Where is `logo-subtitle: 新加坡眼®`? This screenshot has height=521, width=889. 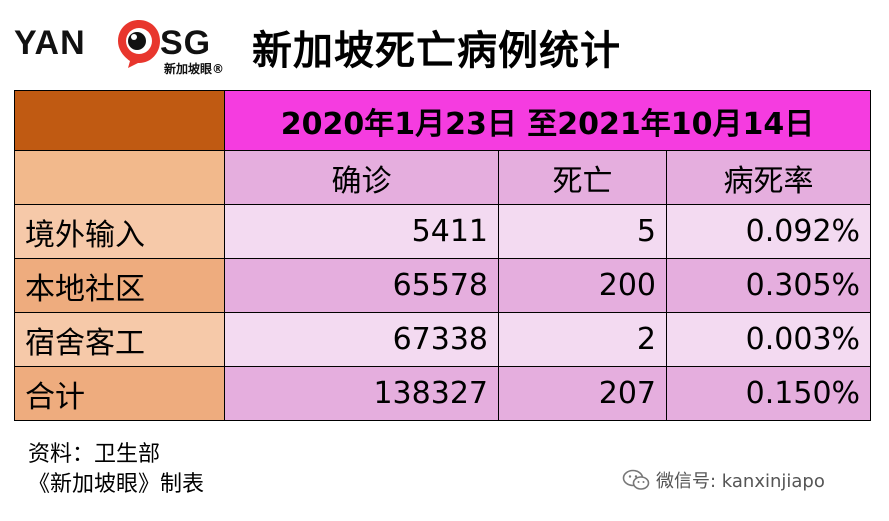
logo-subtitle: 新加坡眼® is located at coordinates (194, 69).